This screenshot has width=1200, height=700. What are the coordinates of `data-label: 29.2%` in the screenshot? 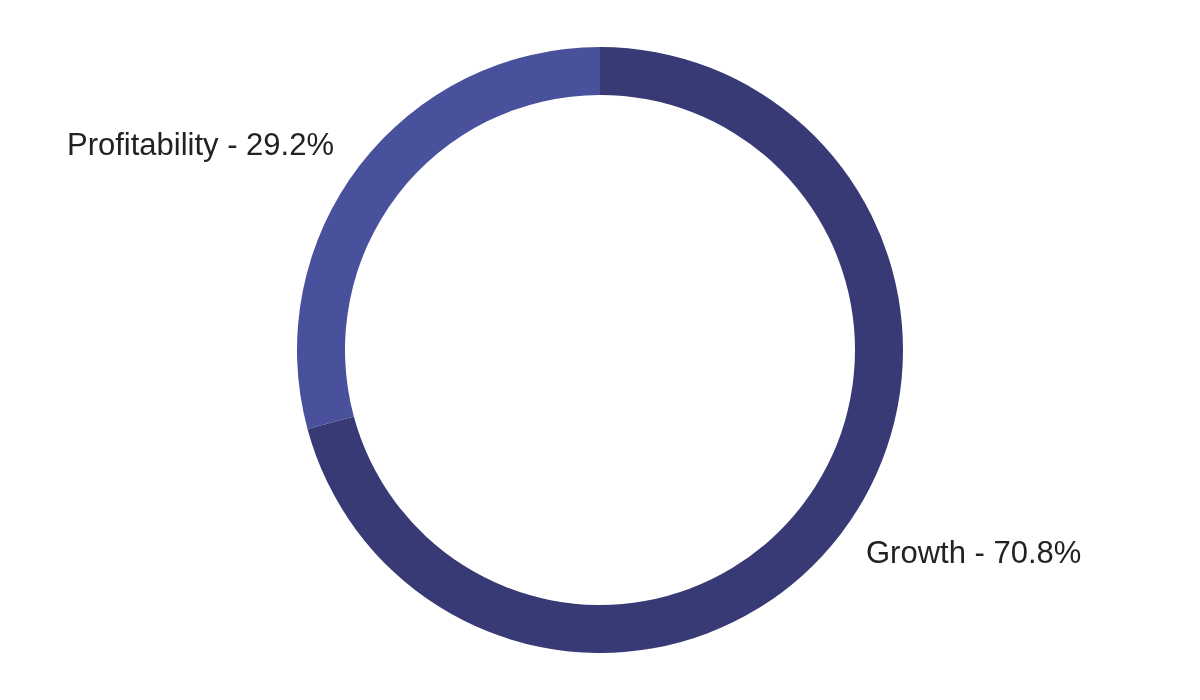 It's located at (290, 145).